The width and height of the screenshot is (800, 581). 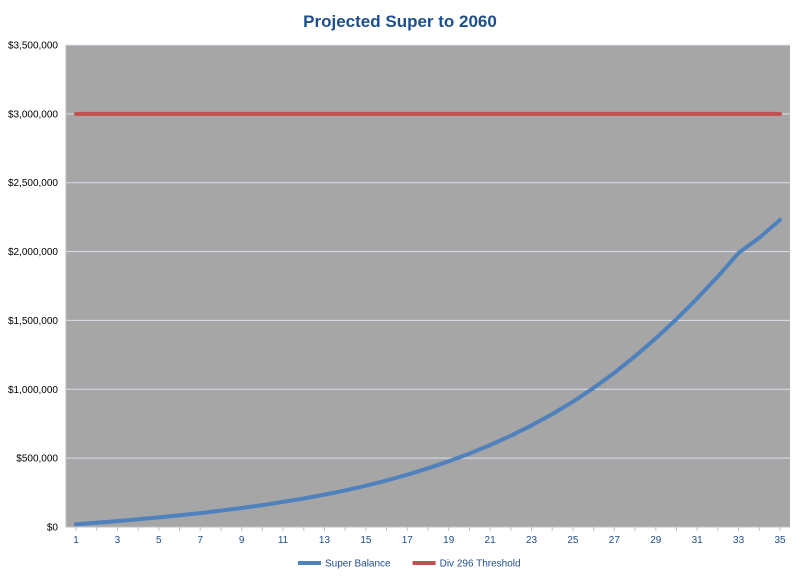 What do you see at coordinates (200, 540) in the screenshot?
I see `x-tick-label: 7` at bounding box center [200, 540].